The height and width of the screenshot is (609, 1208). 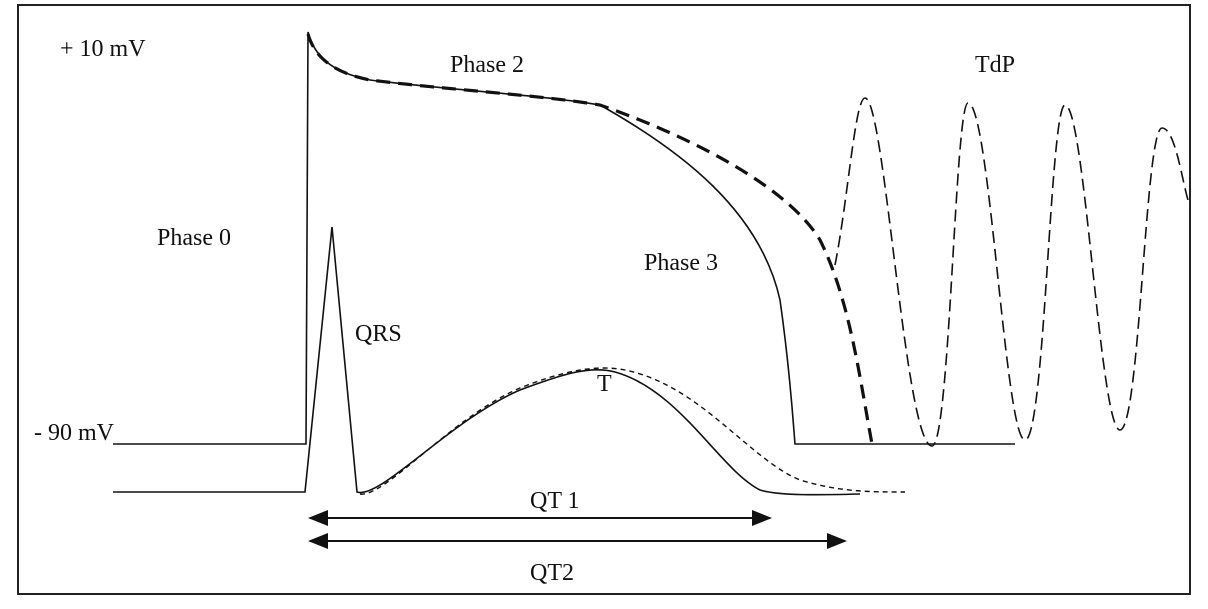 I want to click on label: Phase 2, so click(x=487, y=65).